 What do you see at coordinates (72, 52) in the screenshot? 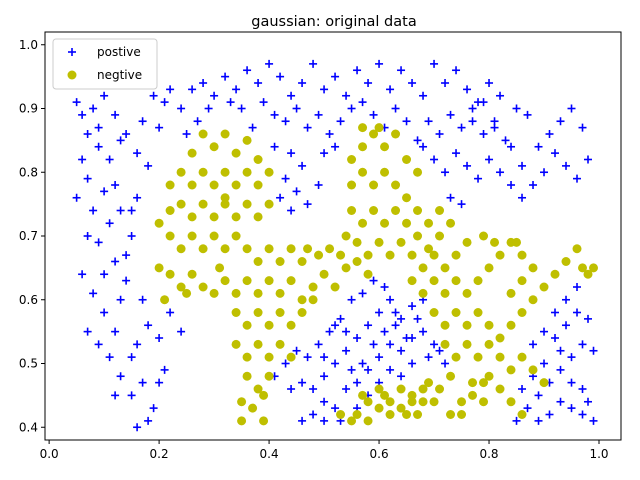
I see `legend-plus-marker` at bounding box center [72, 52].